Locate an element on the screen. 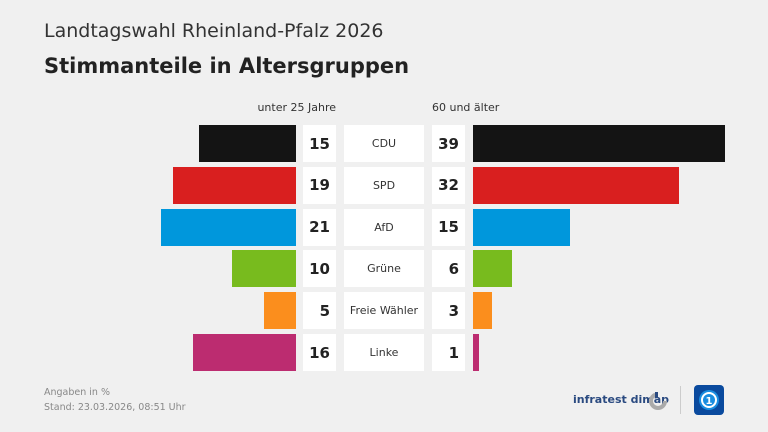 This screenshot has height=432, width=768. timestamp: Stand: 23.03.2026, 08:51 Uhr is located at coordinates (115, 407).